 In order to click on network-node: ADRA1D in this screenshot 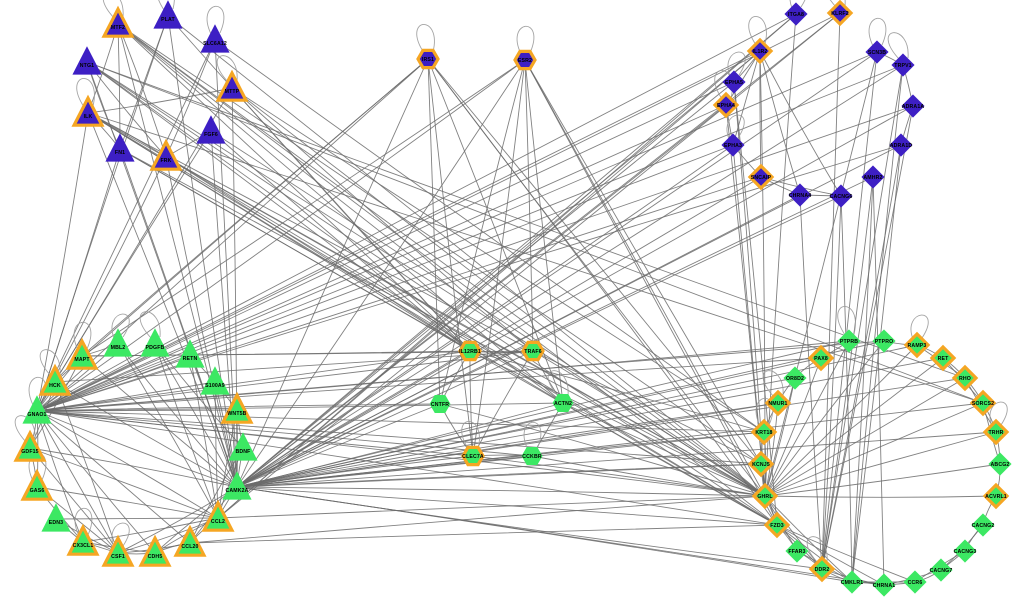, I will do `click(901, 145)`.